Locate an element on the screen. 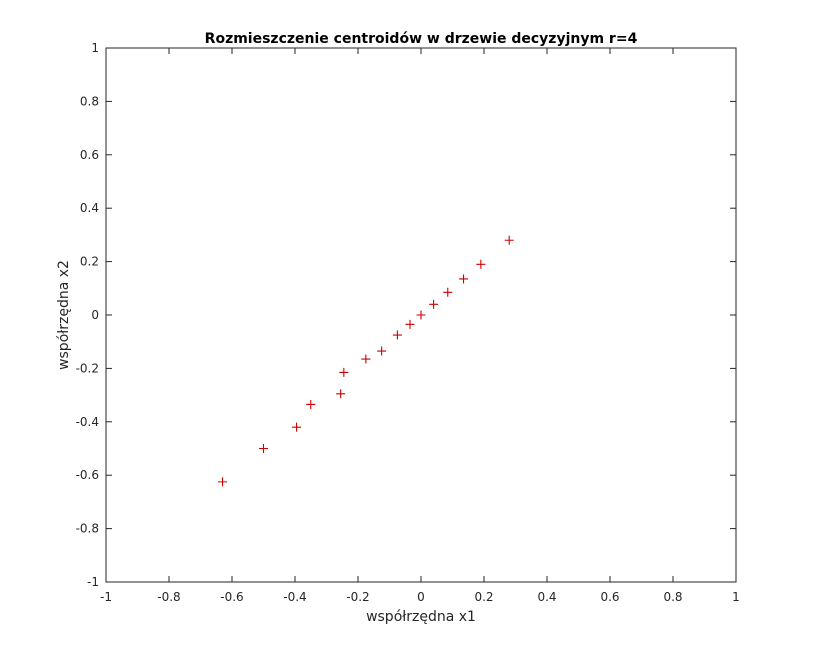 The height and width of the screenshot is (655, 813). y-tick-label: -0.6 is located at coordinates (87, 475).